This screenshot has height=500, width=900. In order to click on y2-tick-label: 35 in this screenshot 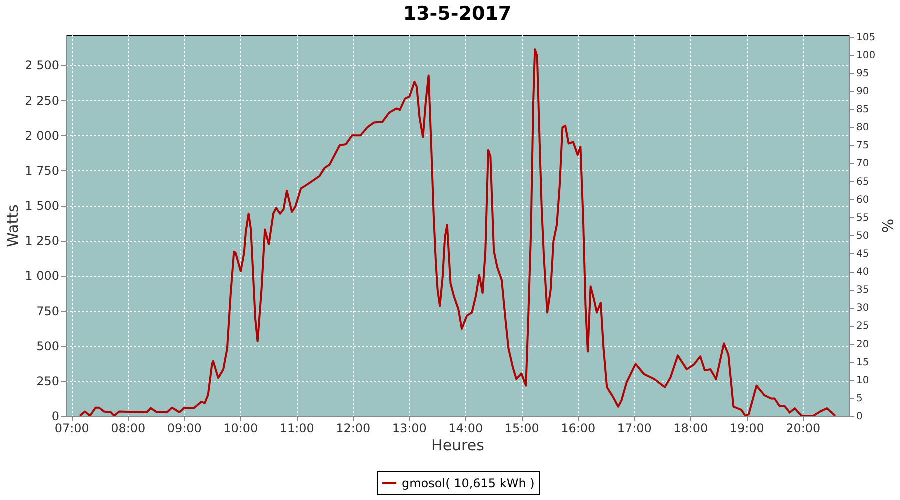, I will do `click(863, 290)`.